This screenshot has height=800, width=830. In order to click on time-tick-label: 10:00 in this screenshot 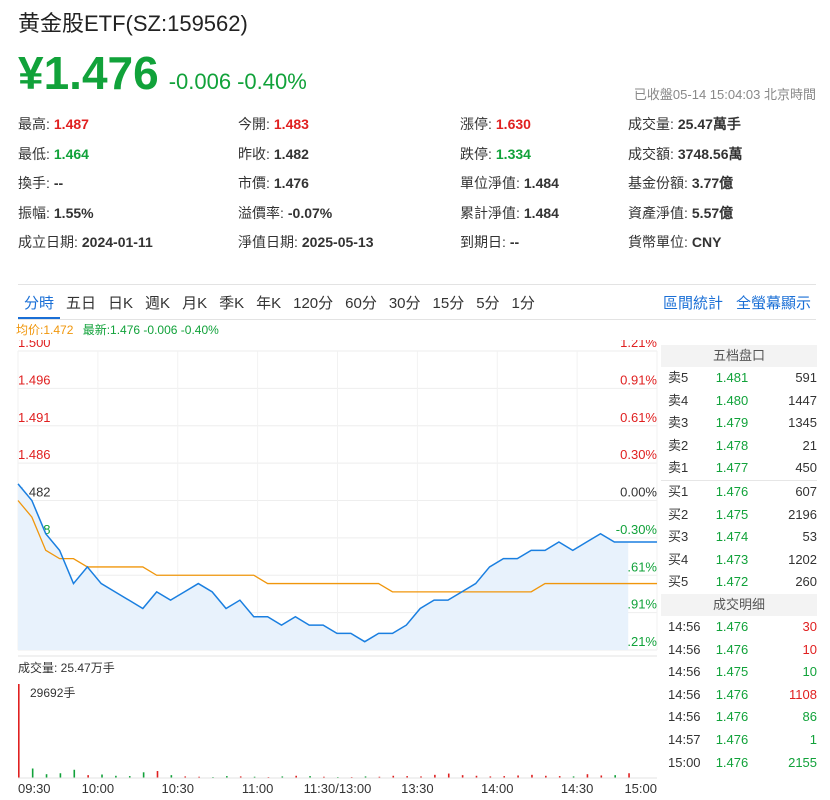, I will do `click(98, 788)`.